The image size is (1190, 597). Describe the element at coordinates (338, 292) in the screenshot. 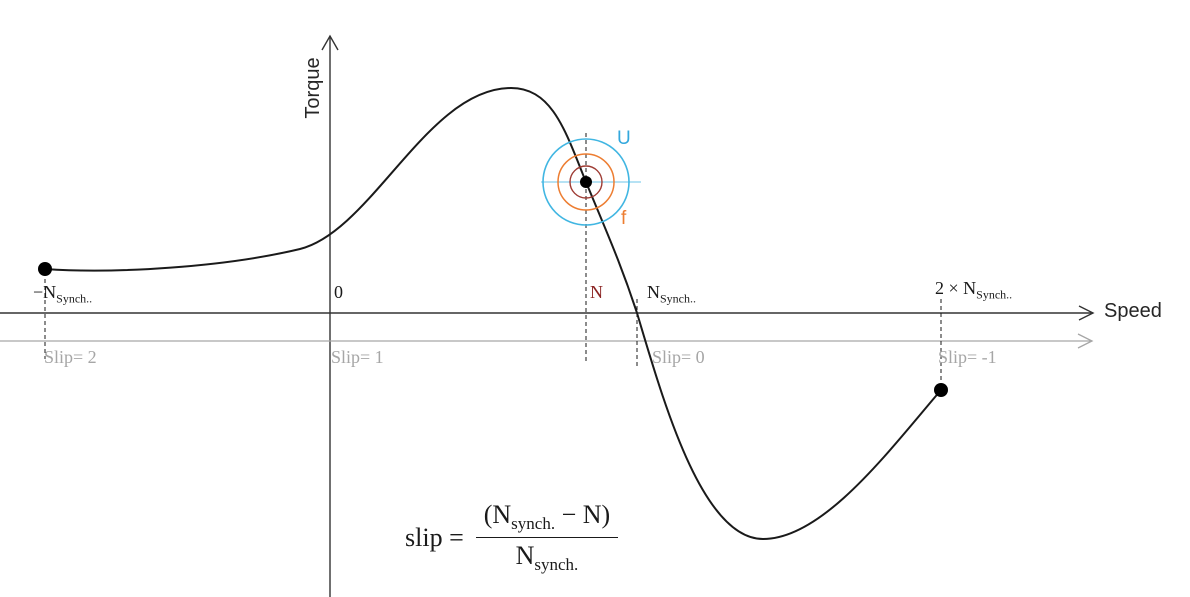

I see `tick-zero: 0` at that location.